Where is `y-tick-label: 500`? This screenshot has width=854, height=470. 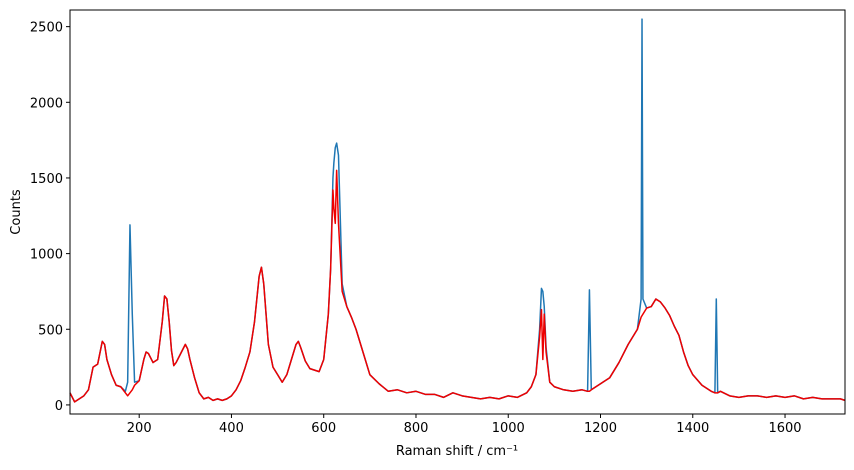
y-tick-label: 500 is located at coordinates (50, 330).